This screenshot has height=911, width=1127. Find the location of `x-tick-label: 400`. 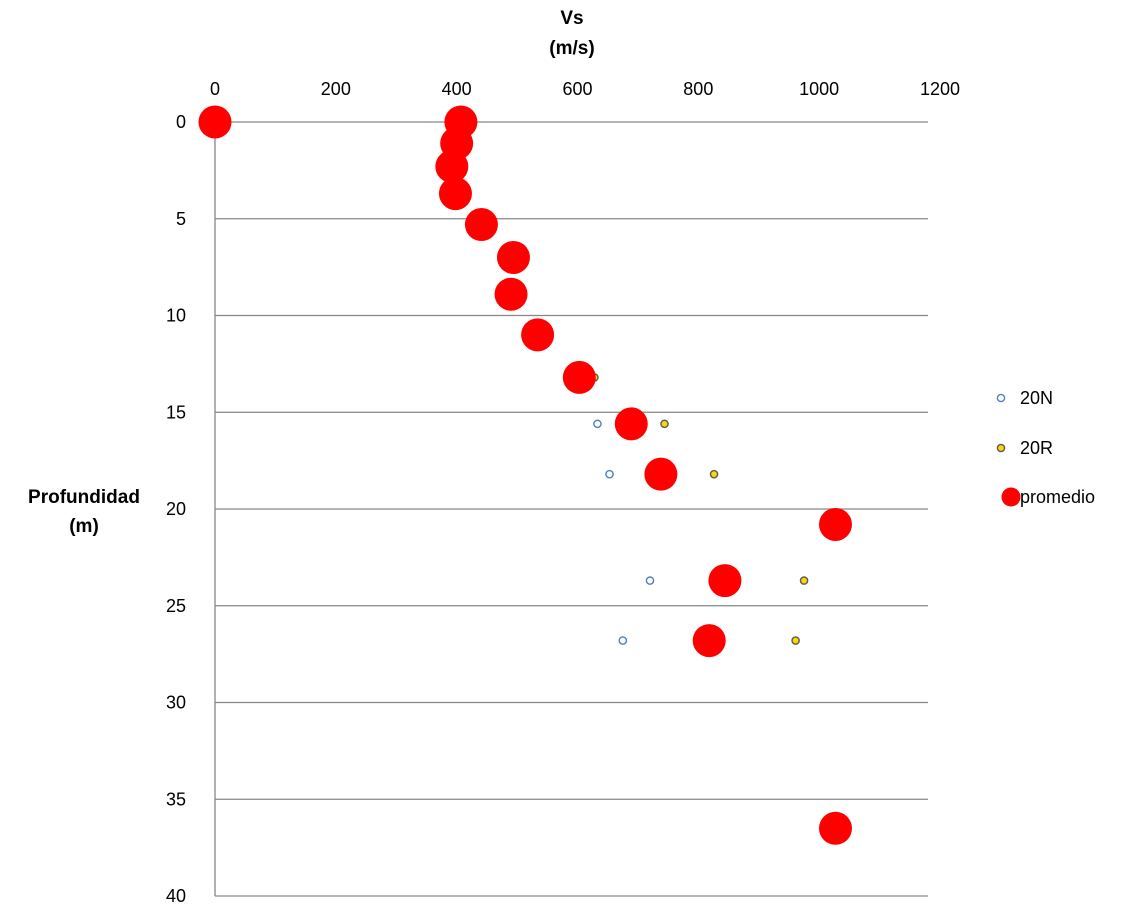

x-tick-label: 400 is located at coordinates (457, 89).